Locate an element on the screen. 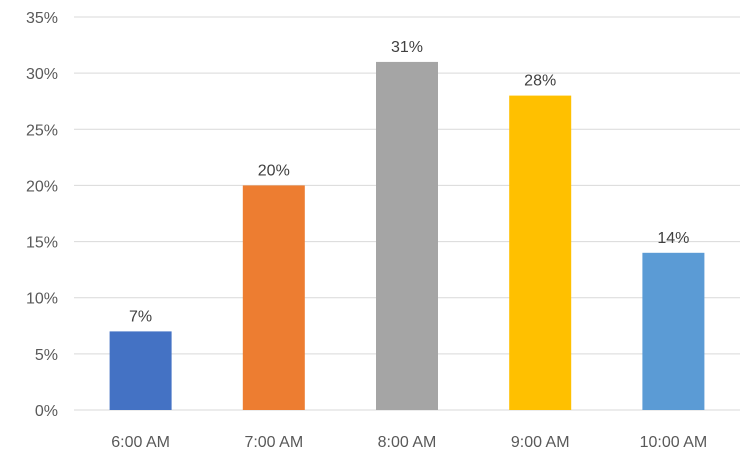  x-tick-label: 9:00 AM is located at coordinates (540, 442).